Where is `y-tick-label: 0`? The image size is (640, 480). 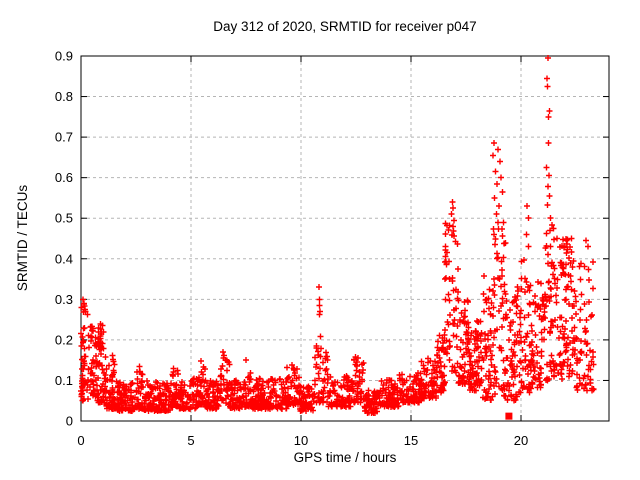
y-tick-label: 0 is located at coordinates (69, 421).